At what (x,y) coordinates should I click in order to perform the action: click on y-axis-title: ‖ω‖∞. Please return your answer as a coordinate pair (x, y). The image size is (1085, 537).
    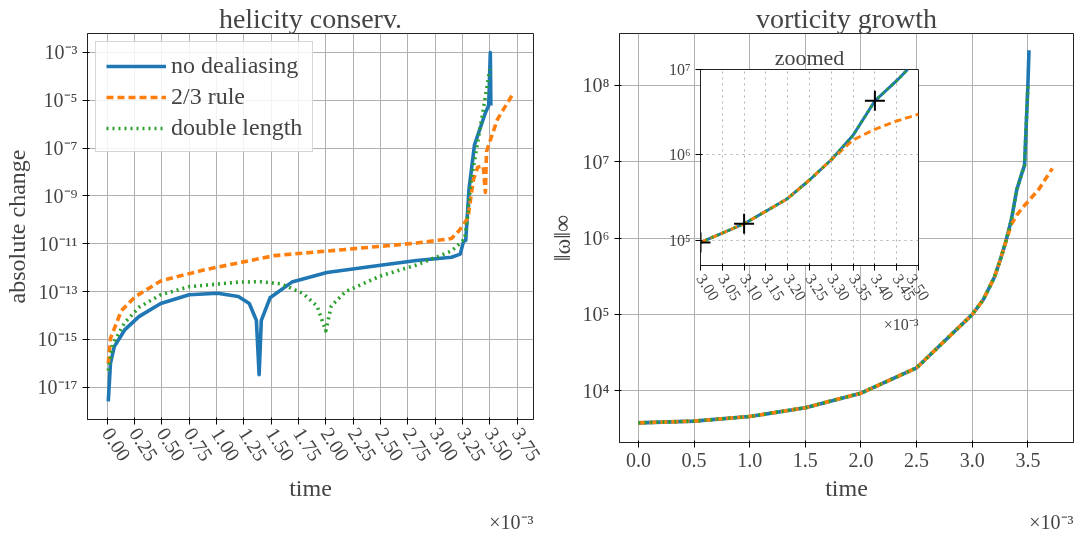
    Looking at the image, I should click on (561, 238).